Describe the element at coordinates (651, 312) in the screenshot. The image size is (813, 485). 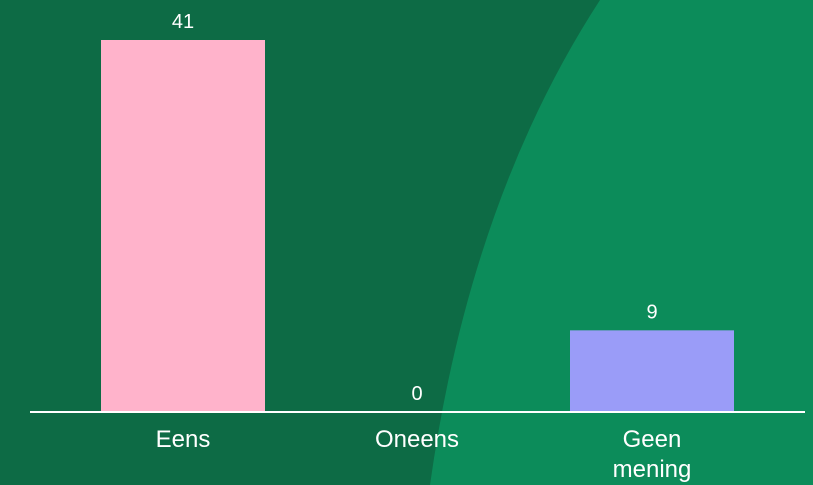
I see `value-label-geen-mening: 9` at that location.